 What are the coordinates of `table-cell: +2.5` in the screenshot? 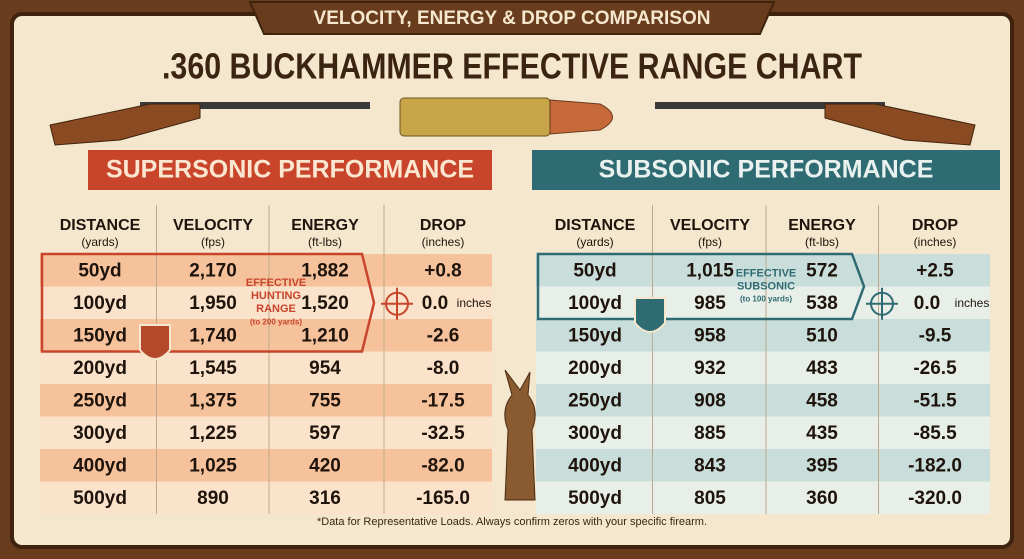 It's located at (935, 270).